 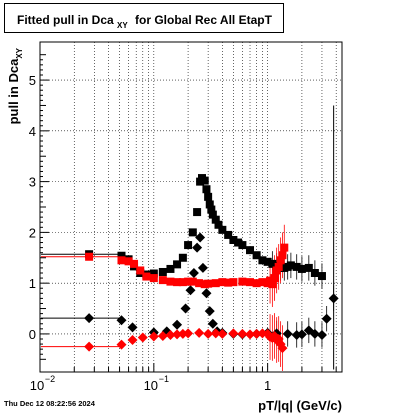 I want to click on y-tick-label: 1, so click(x=32, y=283).